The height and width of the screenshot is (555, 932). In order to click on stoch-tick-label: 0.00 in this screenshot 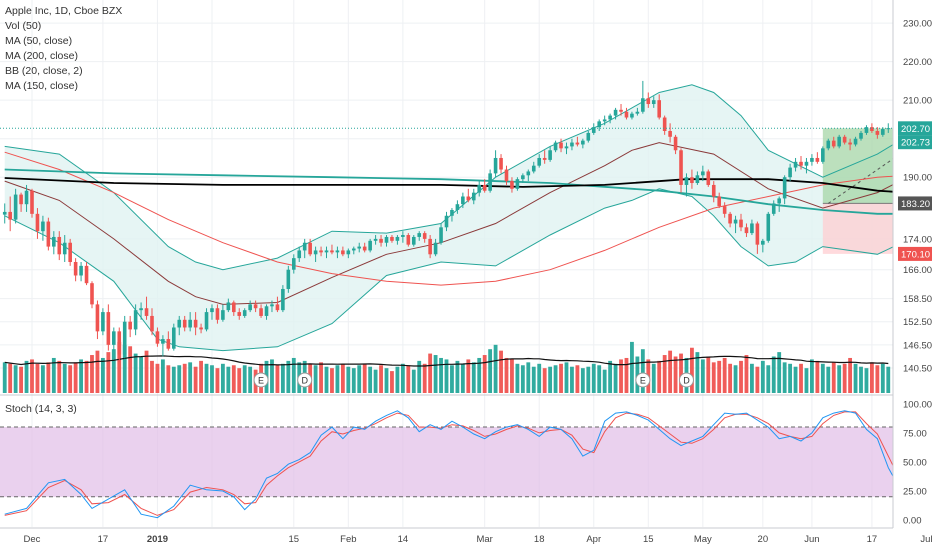, I will do `click(912, 521)`.